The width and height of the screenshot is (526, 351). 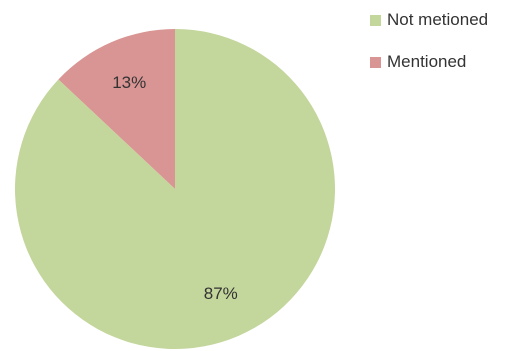 I want to click on legend-swatch-not-mentioned, so click(x=375, y=20).